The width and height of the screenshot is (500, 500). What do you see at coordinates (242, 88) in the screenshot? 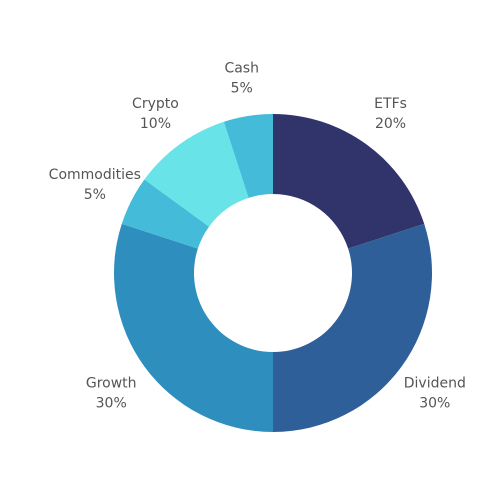
I see `slice-value-cash: 5%` at bounding box center [242, 88].